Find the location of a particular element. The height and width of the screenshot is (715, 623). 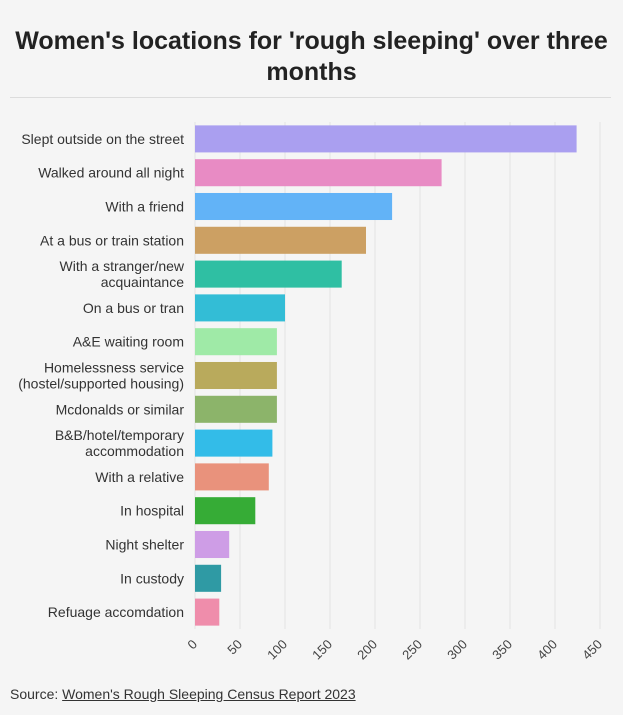

x-tick-label: 50 is located at coordinates (234, 647).